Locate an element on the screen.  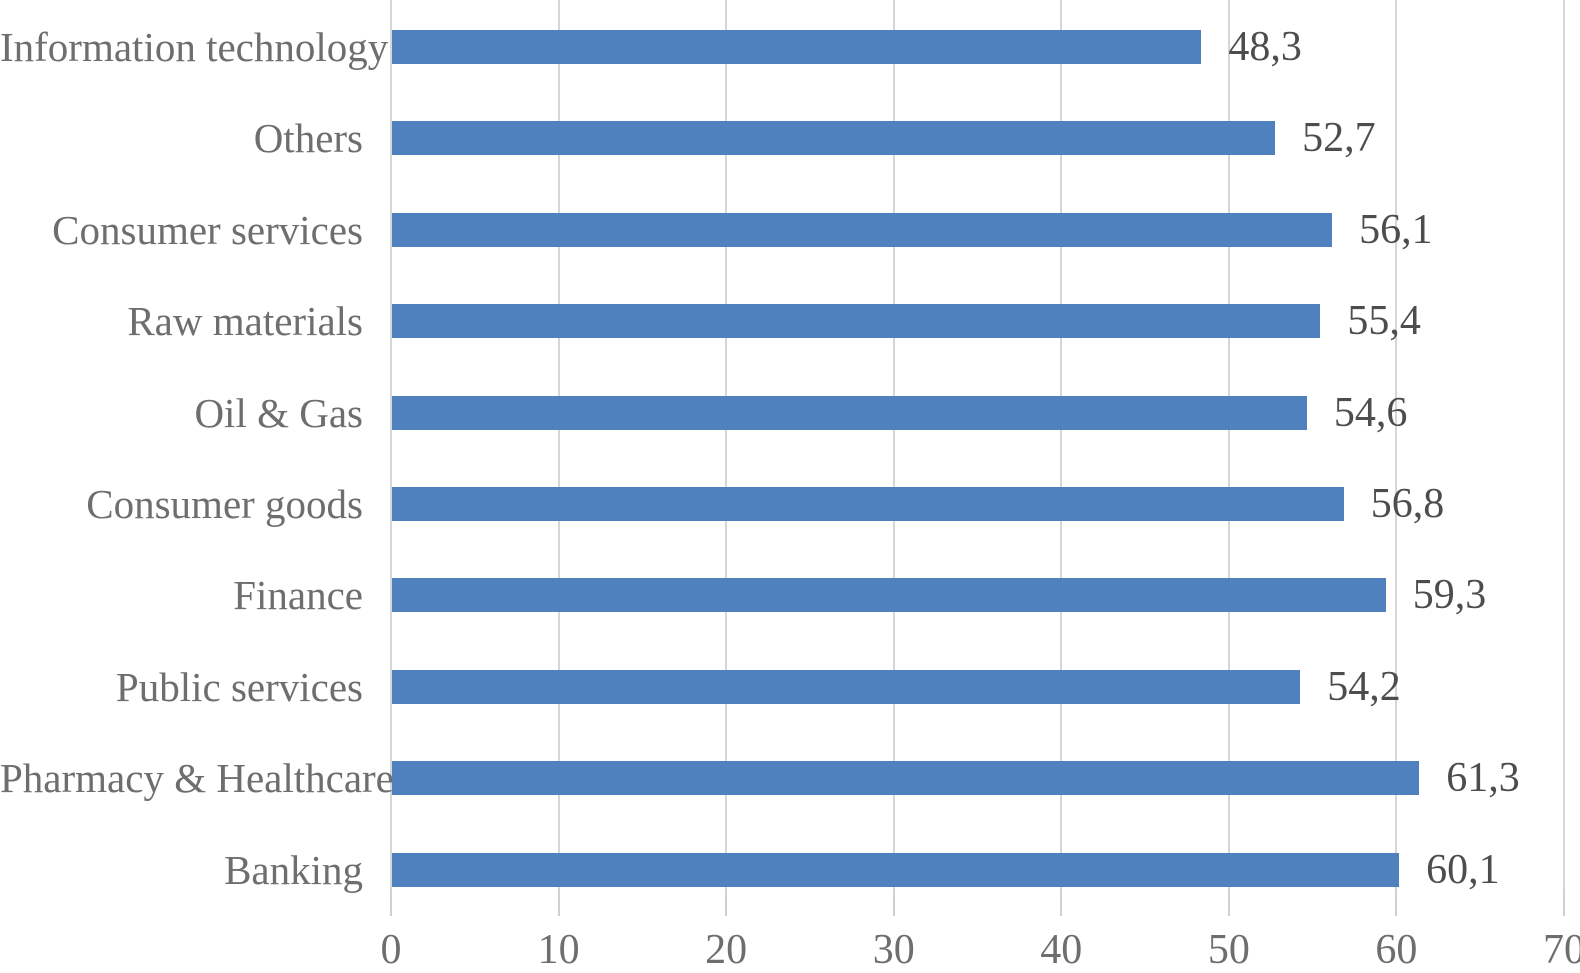
x-axis-tick-label: 10 is located at coordinates (558, 950).